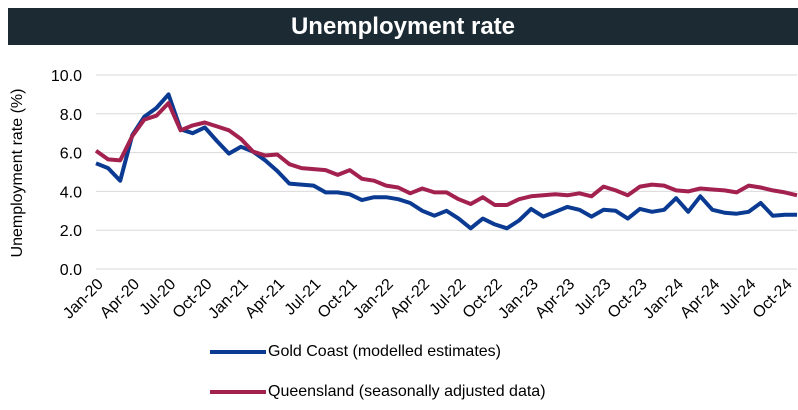 This screenshot has width=798, height=410. I want to click on x-tick-label: Jan-23, so click(518, 299).